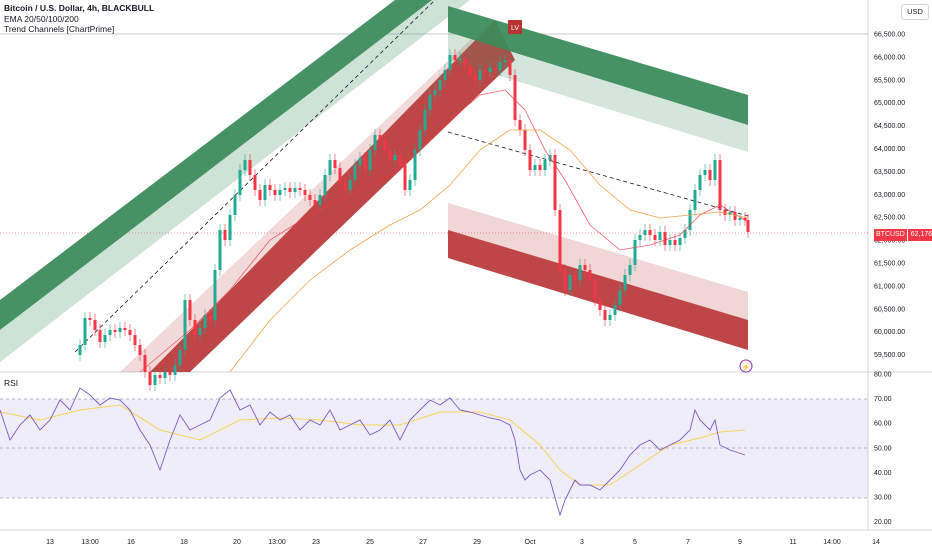  I want to click on time-tick-label: 25, so click(370, 542).